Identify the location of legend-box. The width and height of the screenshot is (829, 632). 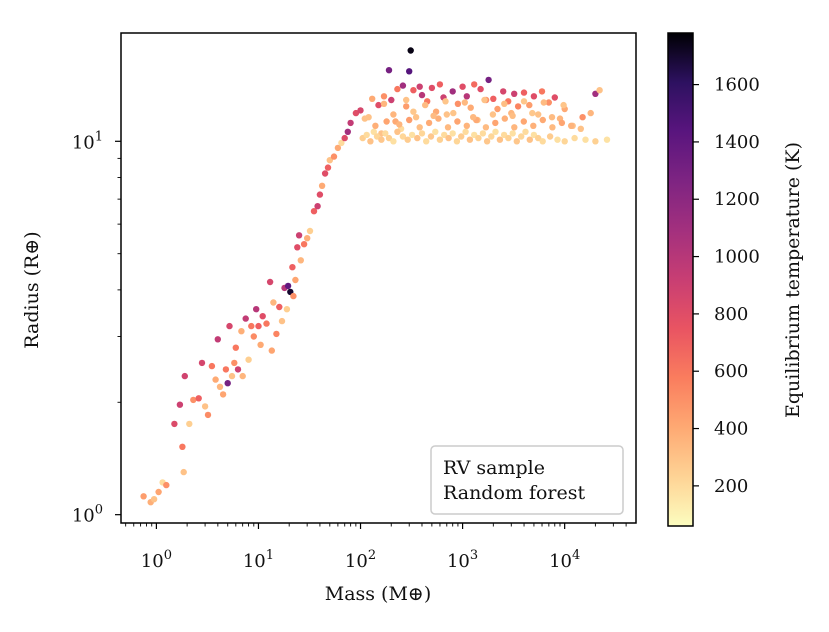
(527, 480).